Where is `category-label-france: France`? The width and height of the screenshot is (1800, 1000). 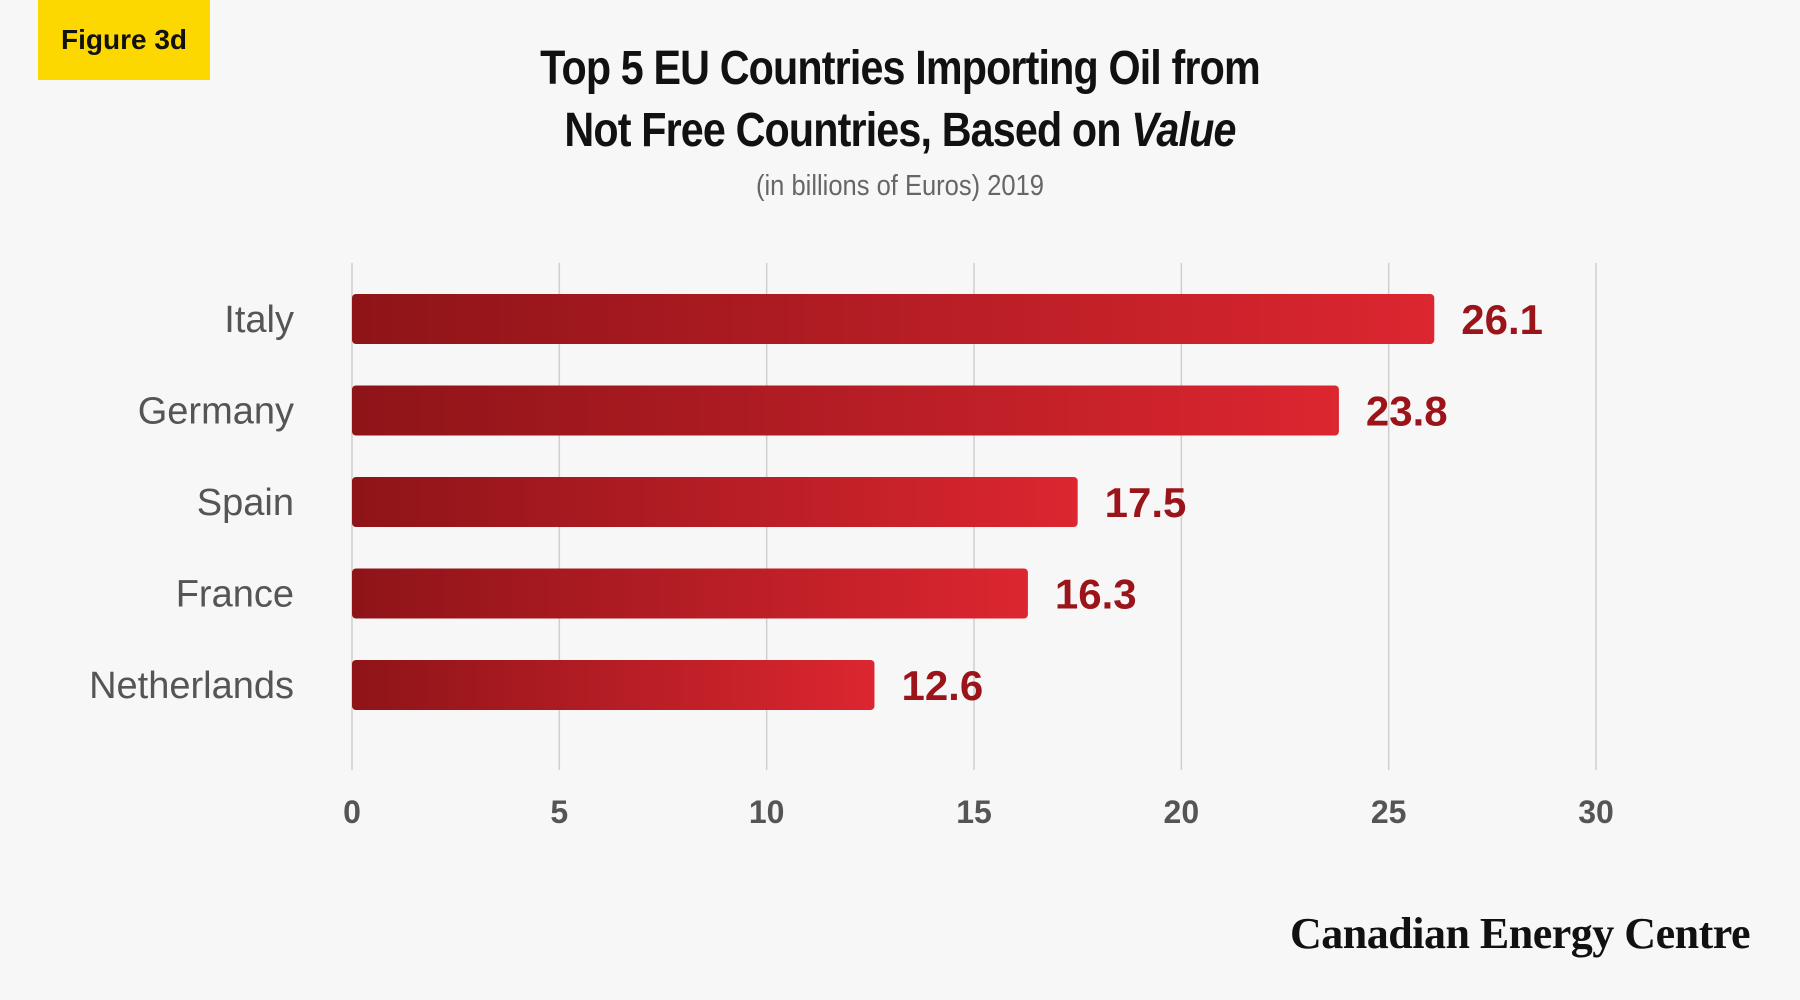
category-label-france: France is located at coordinates (235, 595).